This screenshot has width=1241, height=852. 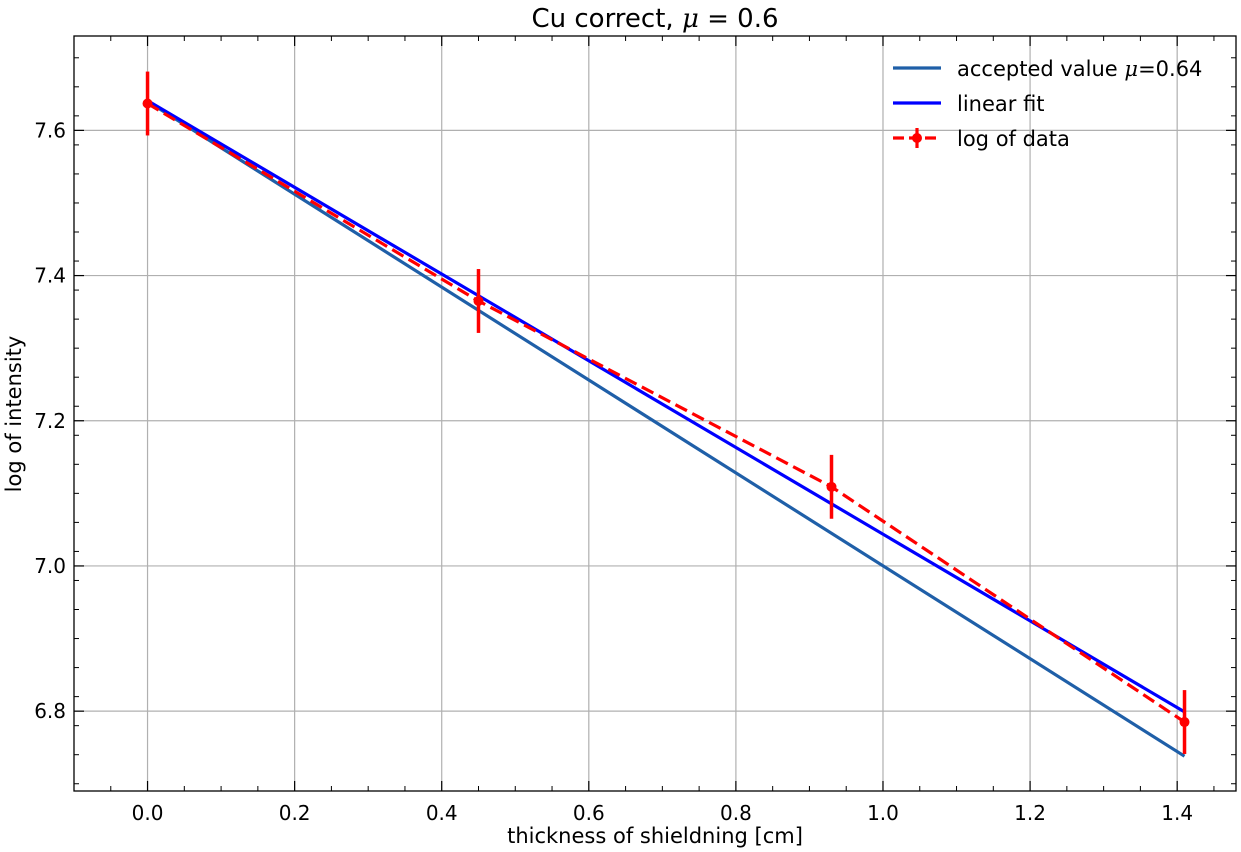 What do you see at coordinates (883, 813) in the screenshot?
I see `x-tick-label: 1.0` at bounding box center [883, 813].